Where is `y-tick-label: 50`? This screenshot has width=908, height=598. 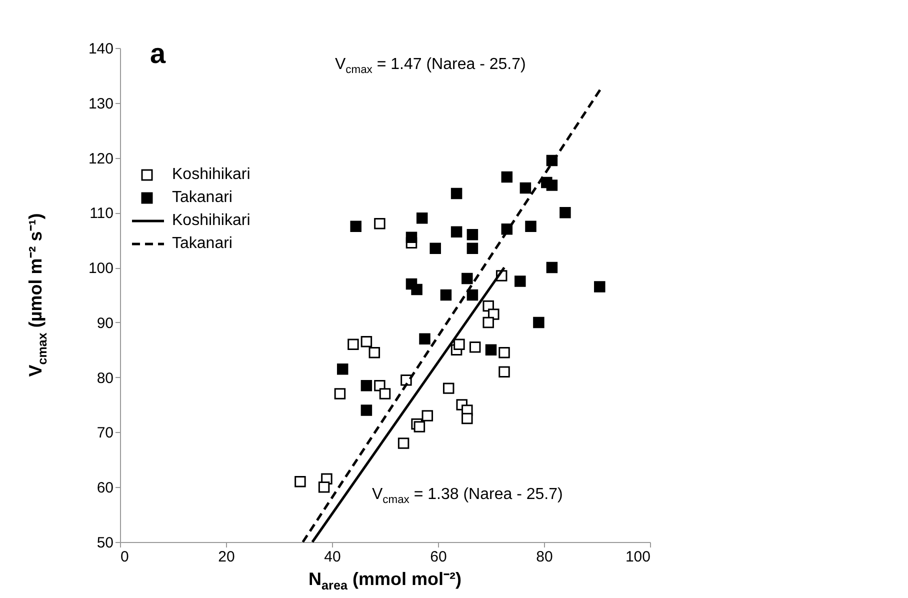
y-tick-label: 50 is located at coordinates (105, 543).